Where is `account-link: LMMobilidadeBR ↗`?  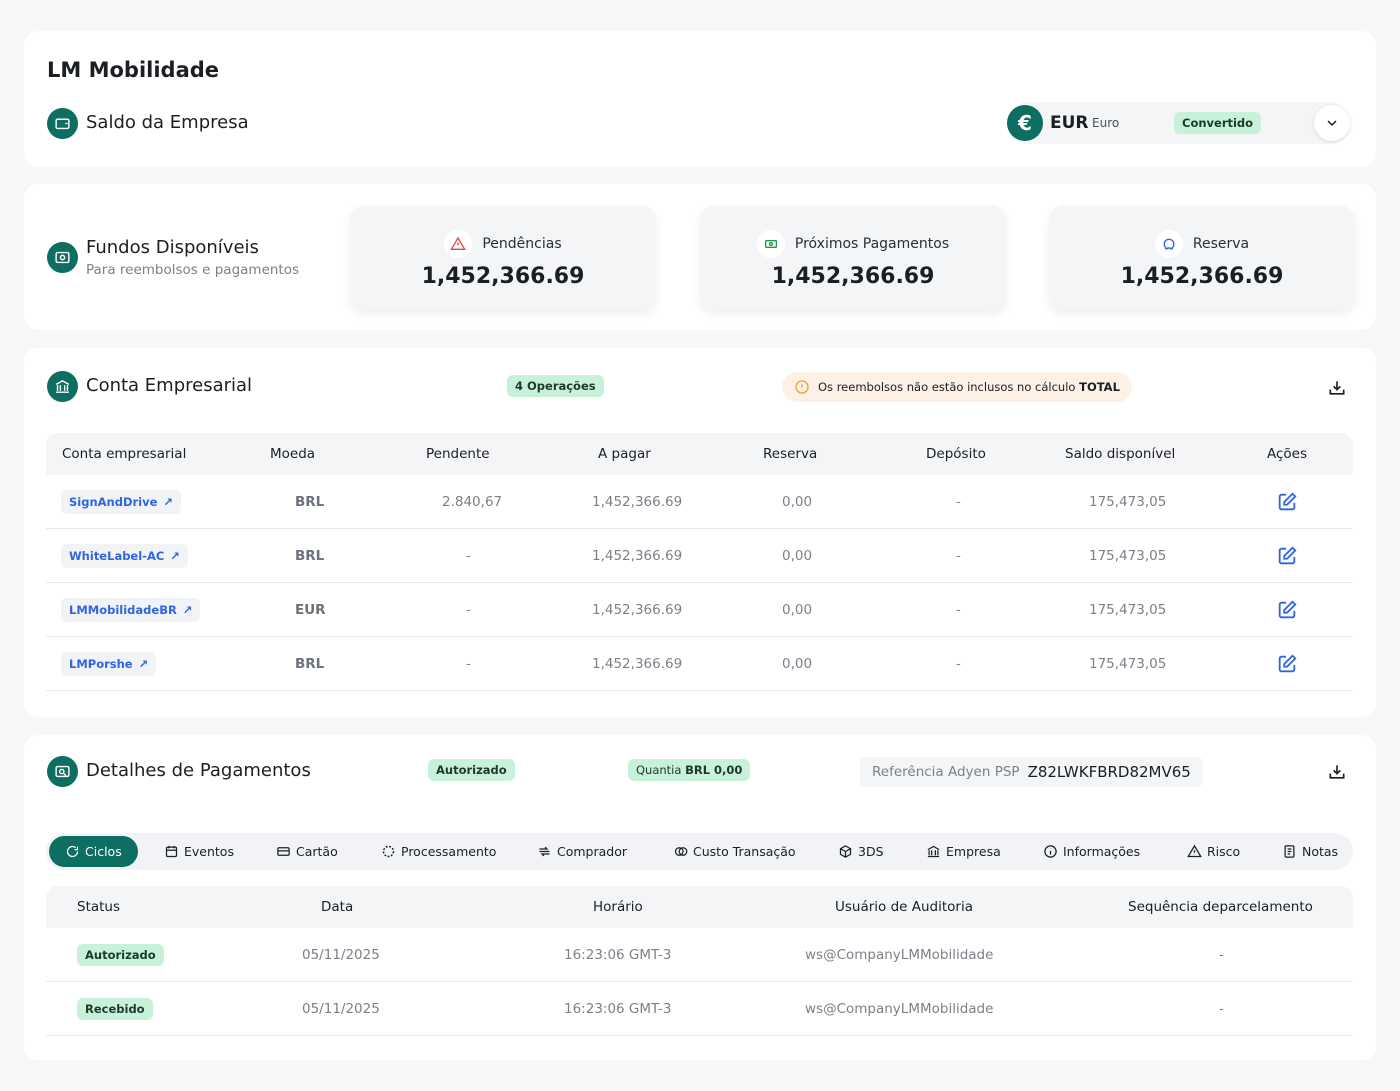 account-link: LMMobilidadeBR ↗ is located at coordinates (131, 610).